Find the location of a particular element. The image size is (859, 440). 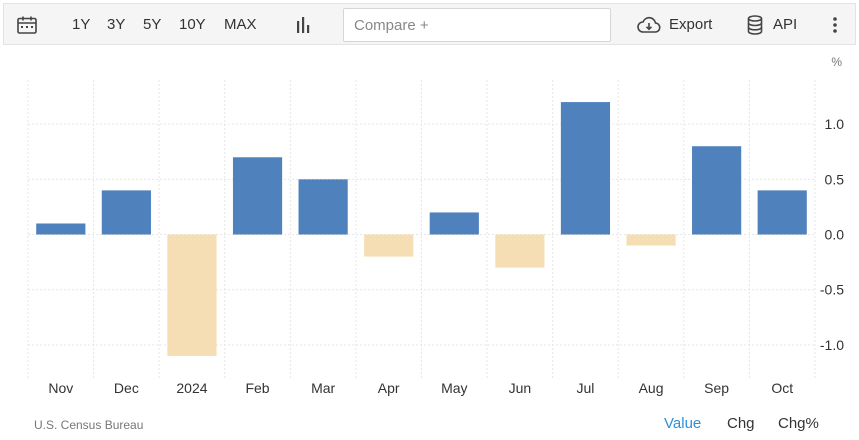

calendar-icon is located at coordinates (27, 25).